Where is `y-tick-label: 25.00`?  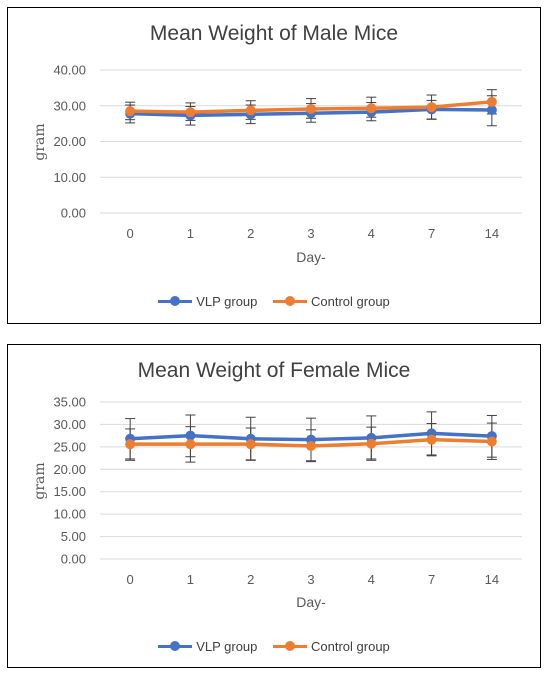 y-tick-label: 25.00 is located at coordinates (69, 446).